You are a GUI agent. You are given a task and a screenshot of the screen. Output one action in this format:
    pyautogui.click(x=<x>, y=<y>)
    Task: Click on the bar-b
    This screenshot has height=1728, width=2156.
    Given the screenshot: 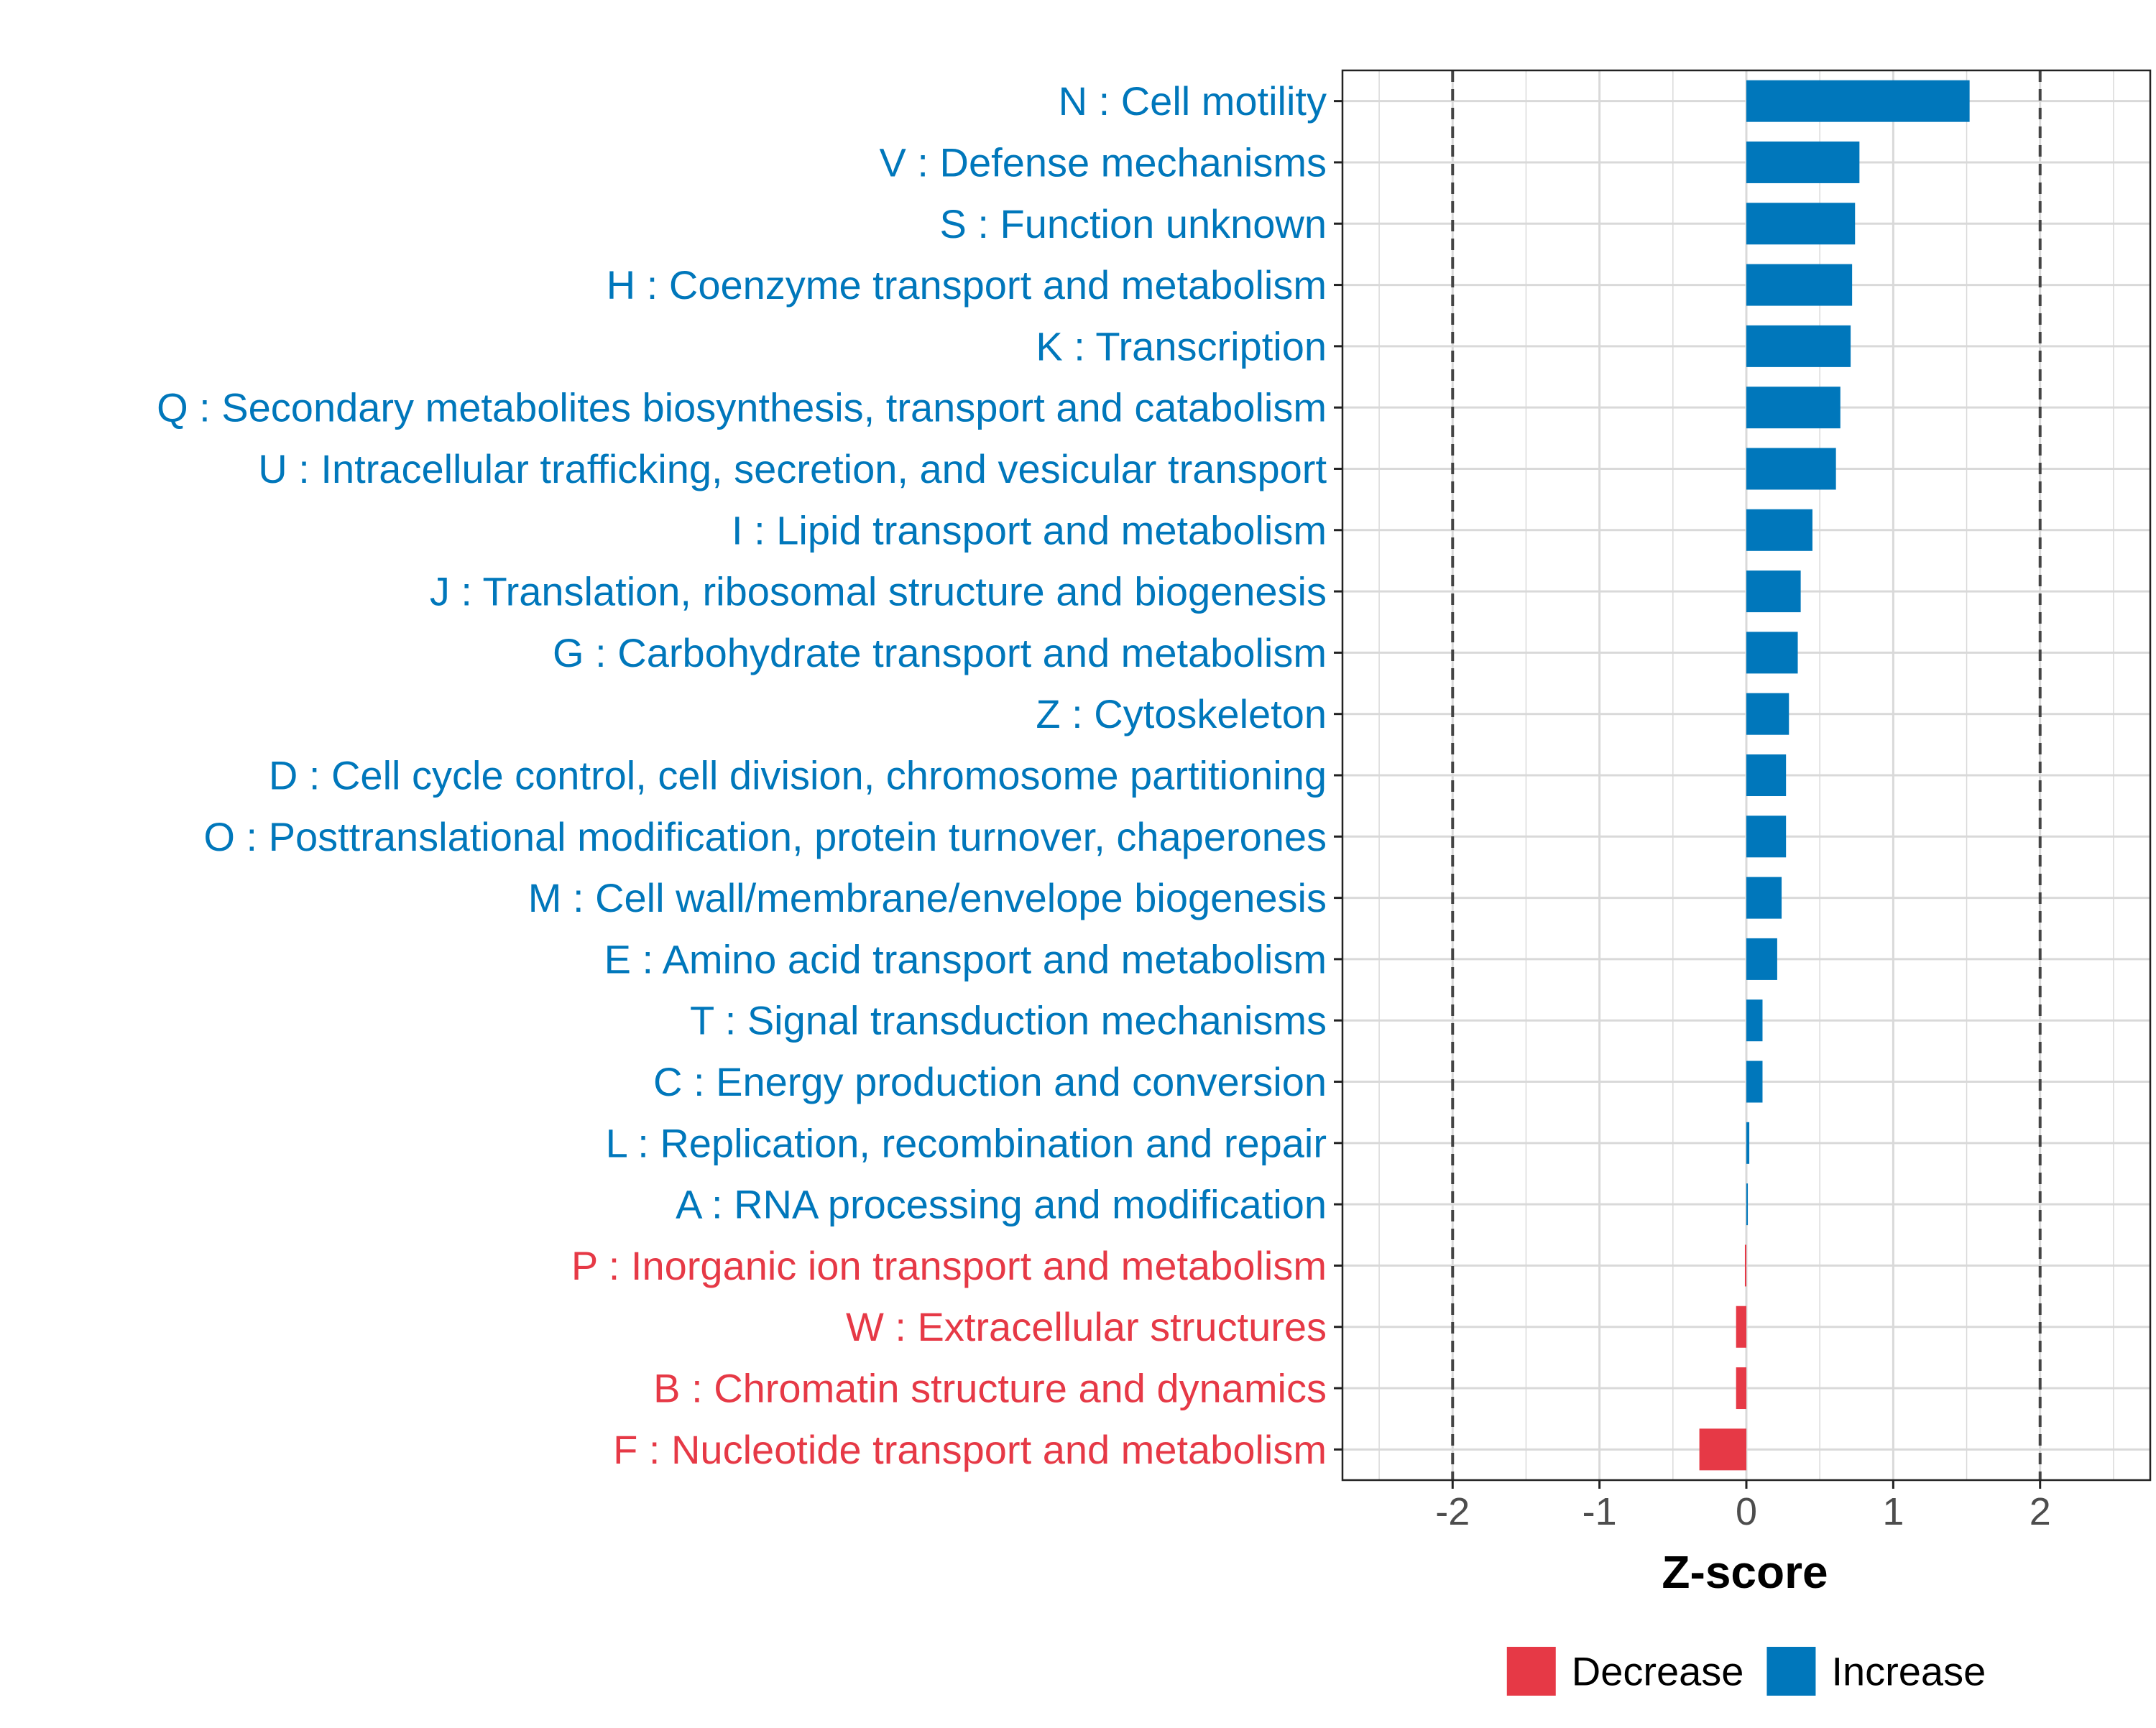 What is the action you would take?
    pyautogui.click(x=1741, y=1388)
    